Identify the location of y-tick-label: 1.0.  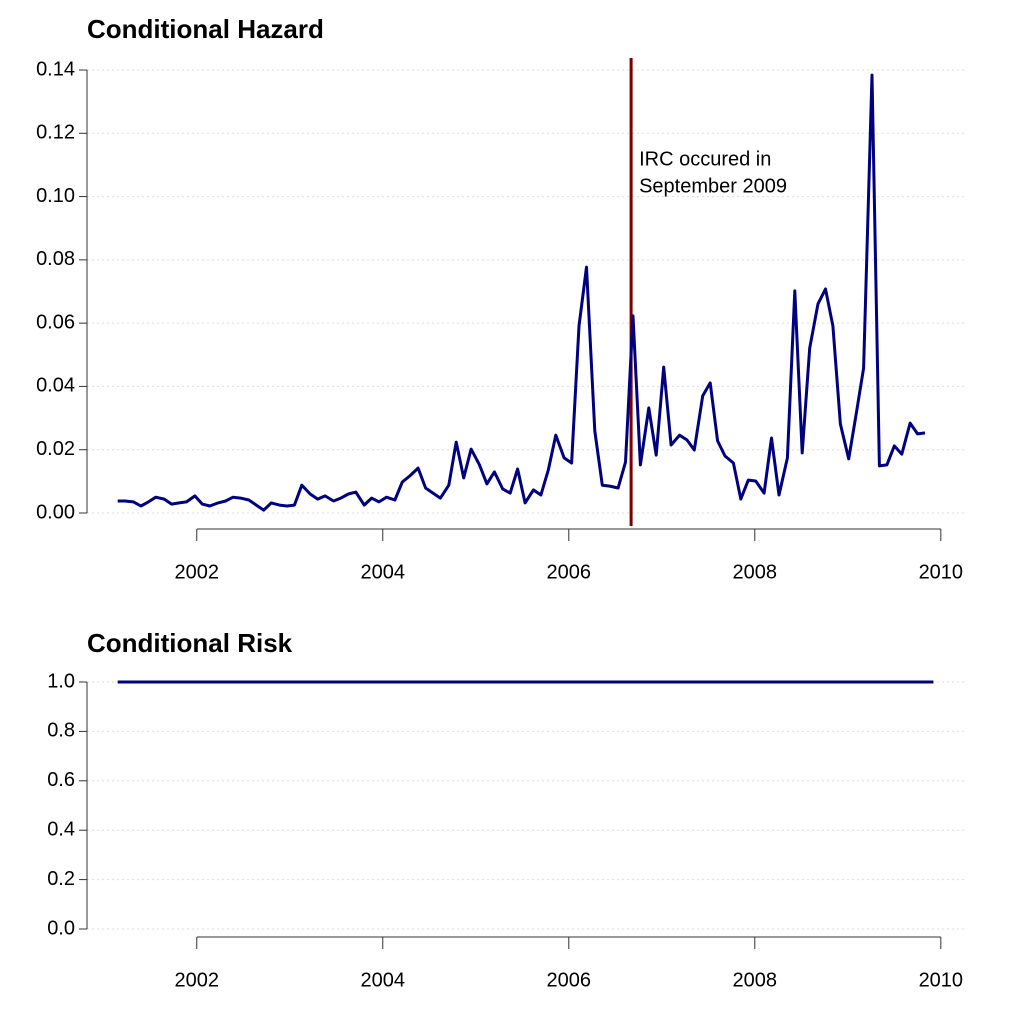
(61, 681).